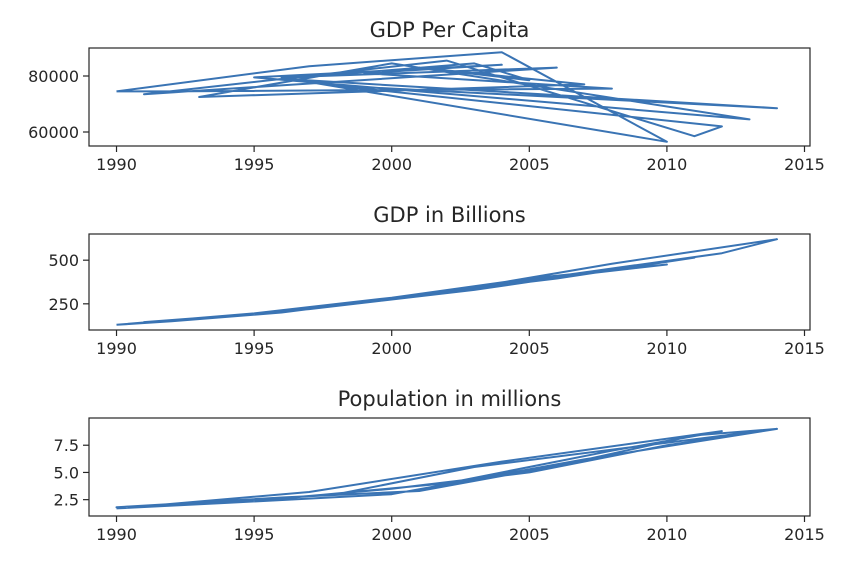  I want to click on gdp-in-billions-x-tick-label: 2010, so click(667, 348).